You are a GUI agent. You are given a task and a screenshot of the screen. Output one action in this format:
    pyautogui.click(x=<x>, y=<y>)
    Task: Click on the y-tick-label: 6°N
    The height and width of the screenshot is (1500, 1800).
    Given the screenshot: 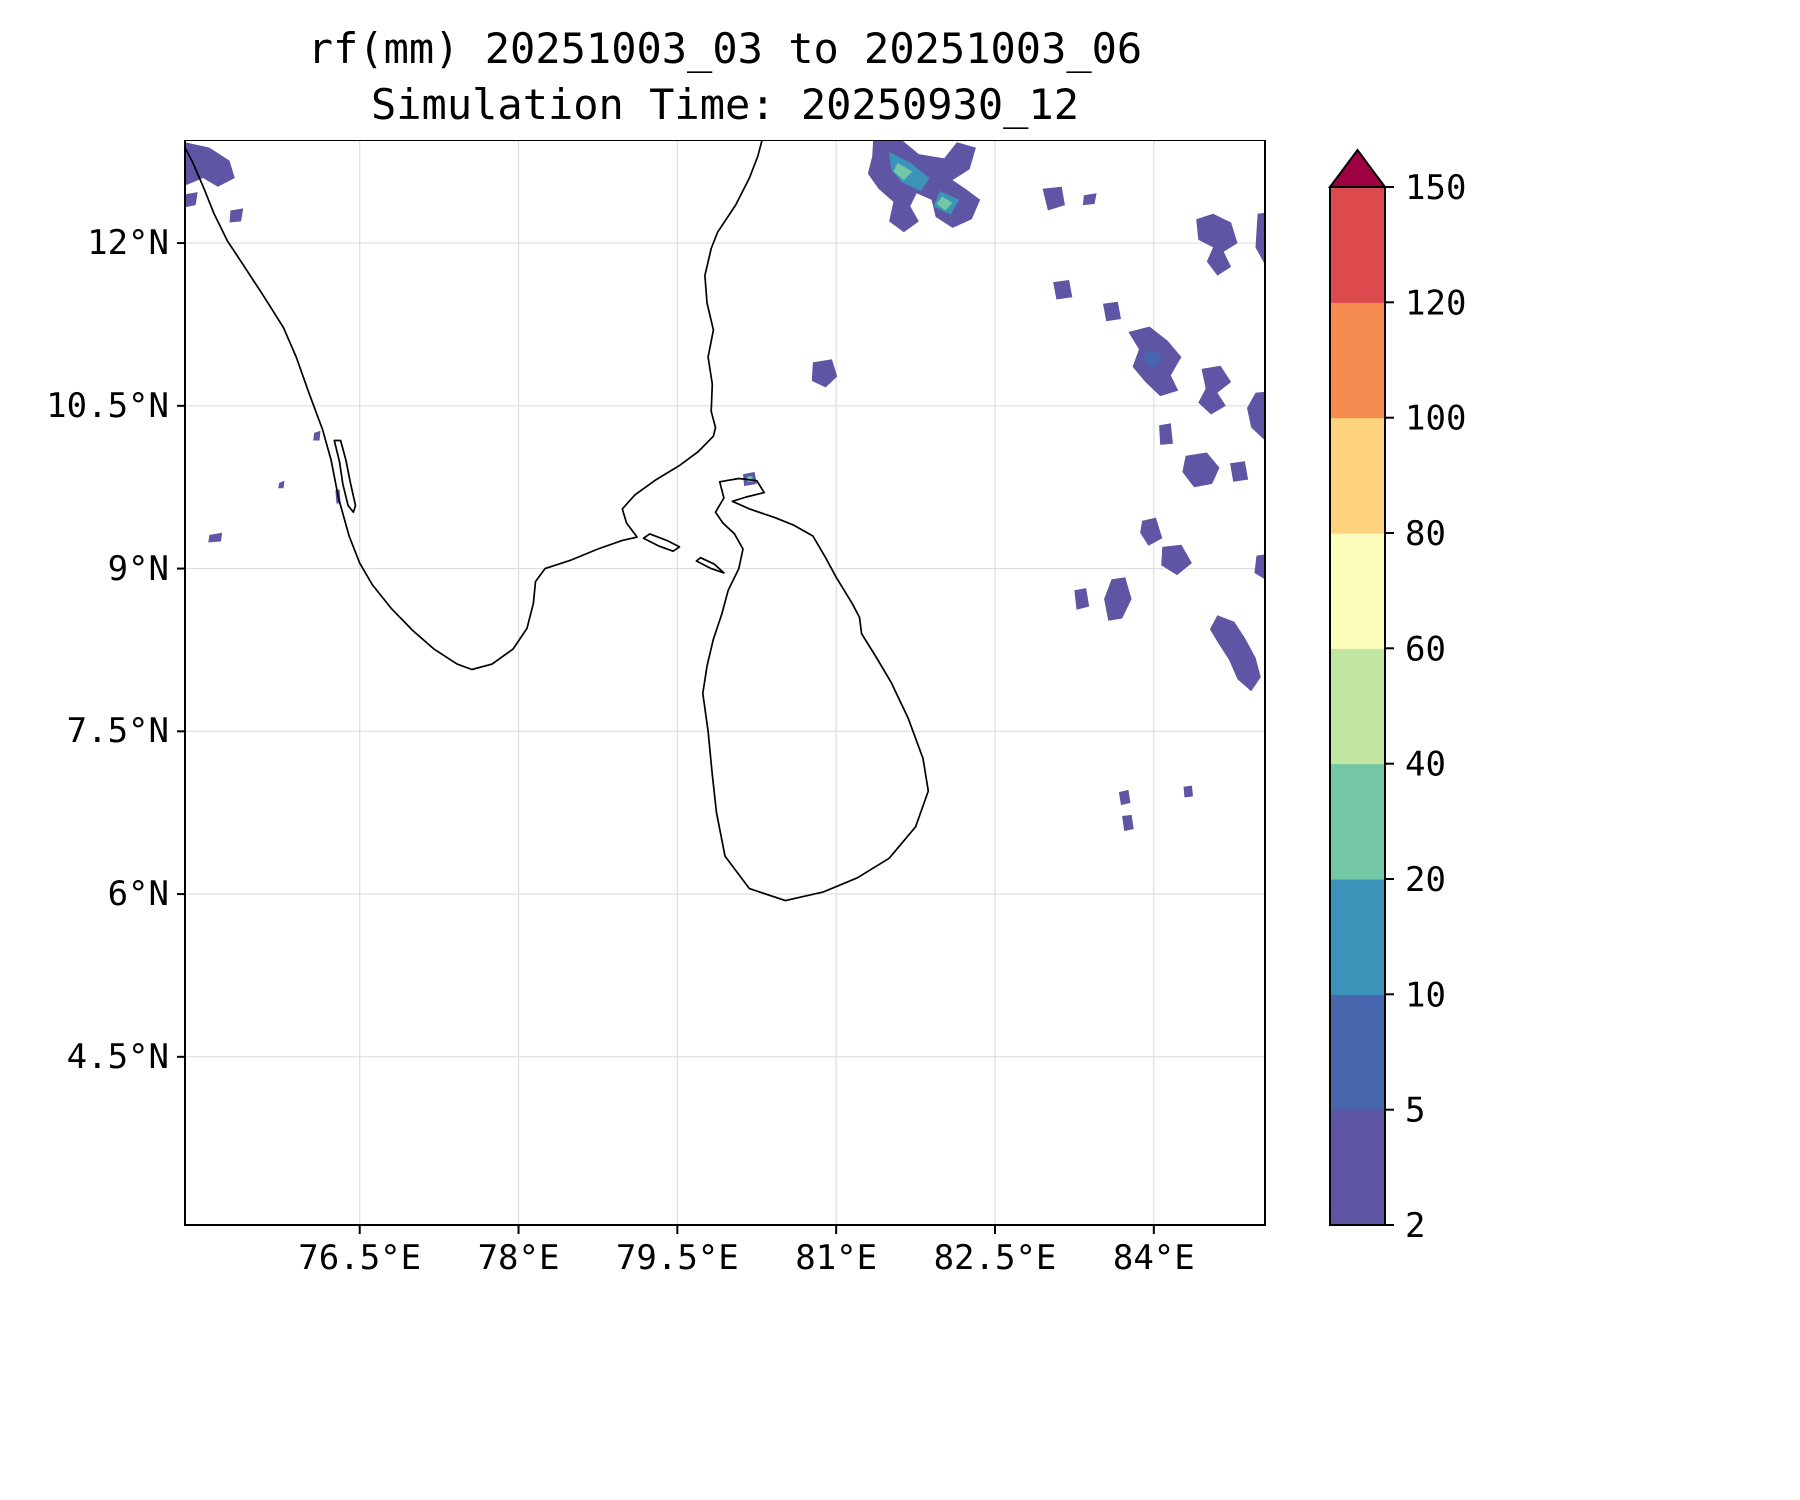 What is the action you would take?
    pyautogui.click(x=138, y=894)
    